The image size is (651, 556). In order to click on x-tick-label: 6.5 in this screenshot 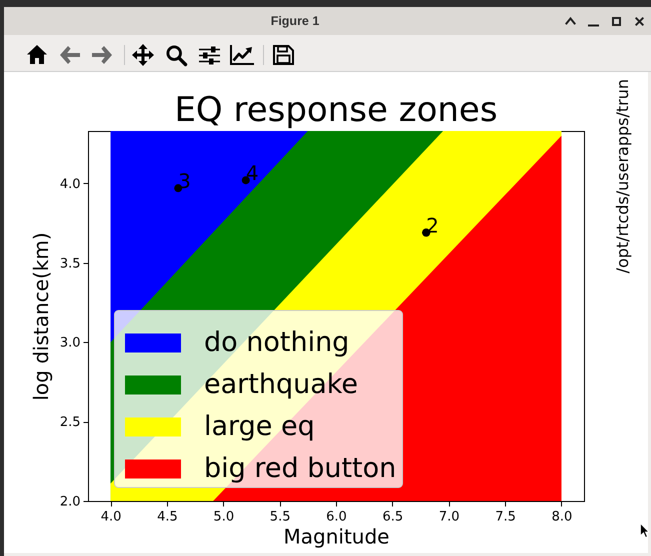, I will do `click(393, 517)`.